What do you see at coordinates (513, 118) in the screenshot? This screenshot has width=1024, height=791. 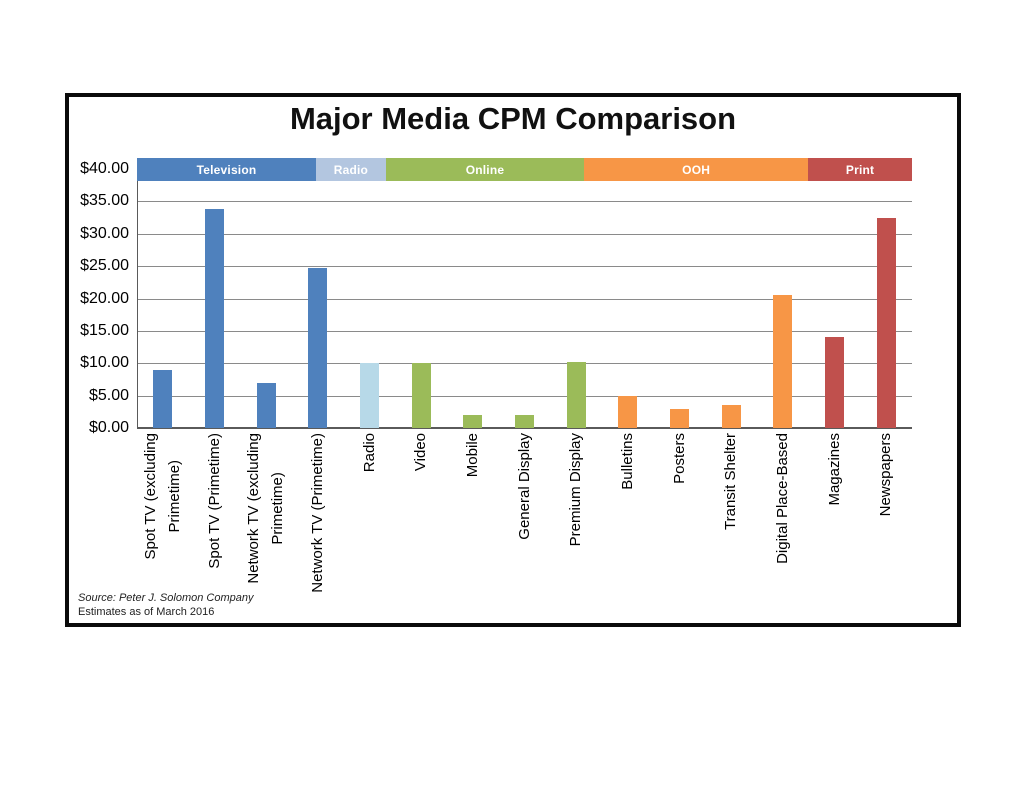 I see `chart-title: Major Media CPM Comparison` at bounding box center [513, 118].